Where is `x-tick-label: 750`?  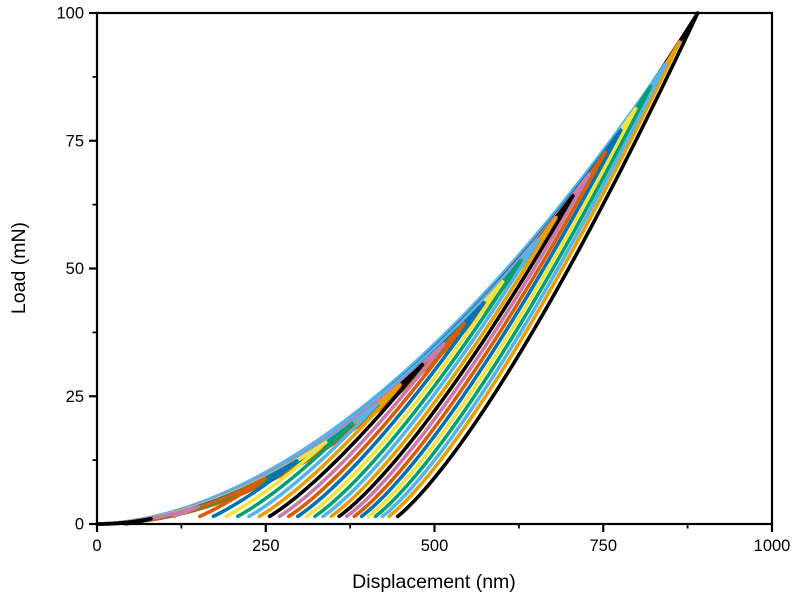 x-tick-label: 750 is located at coordinates (603, 546).